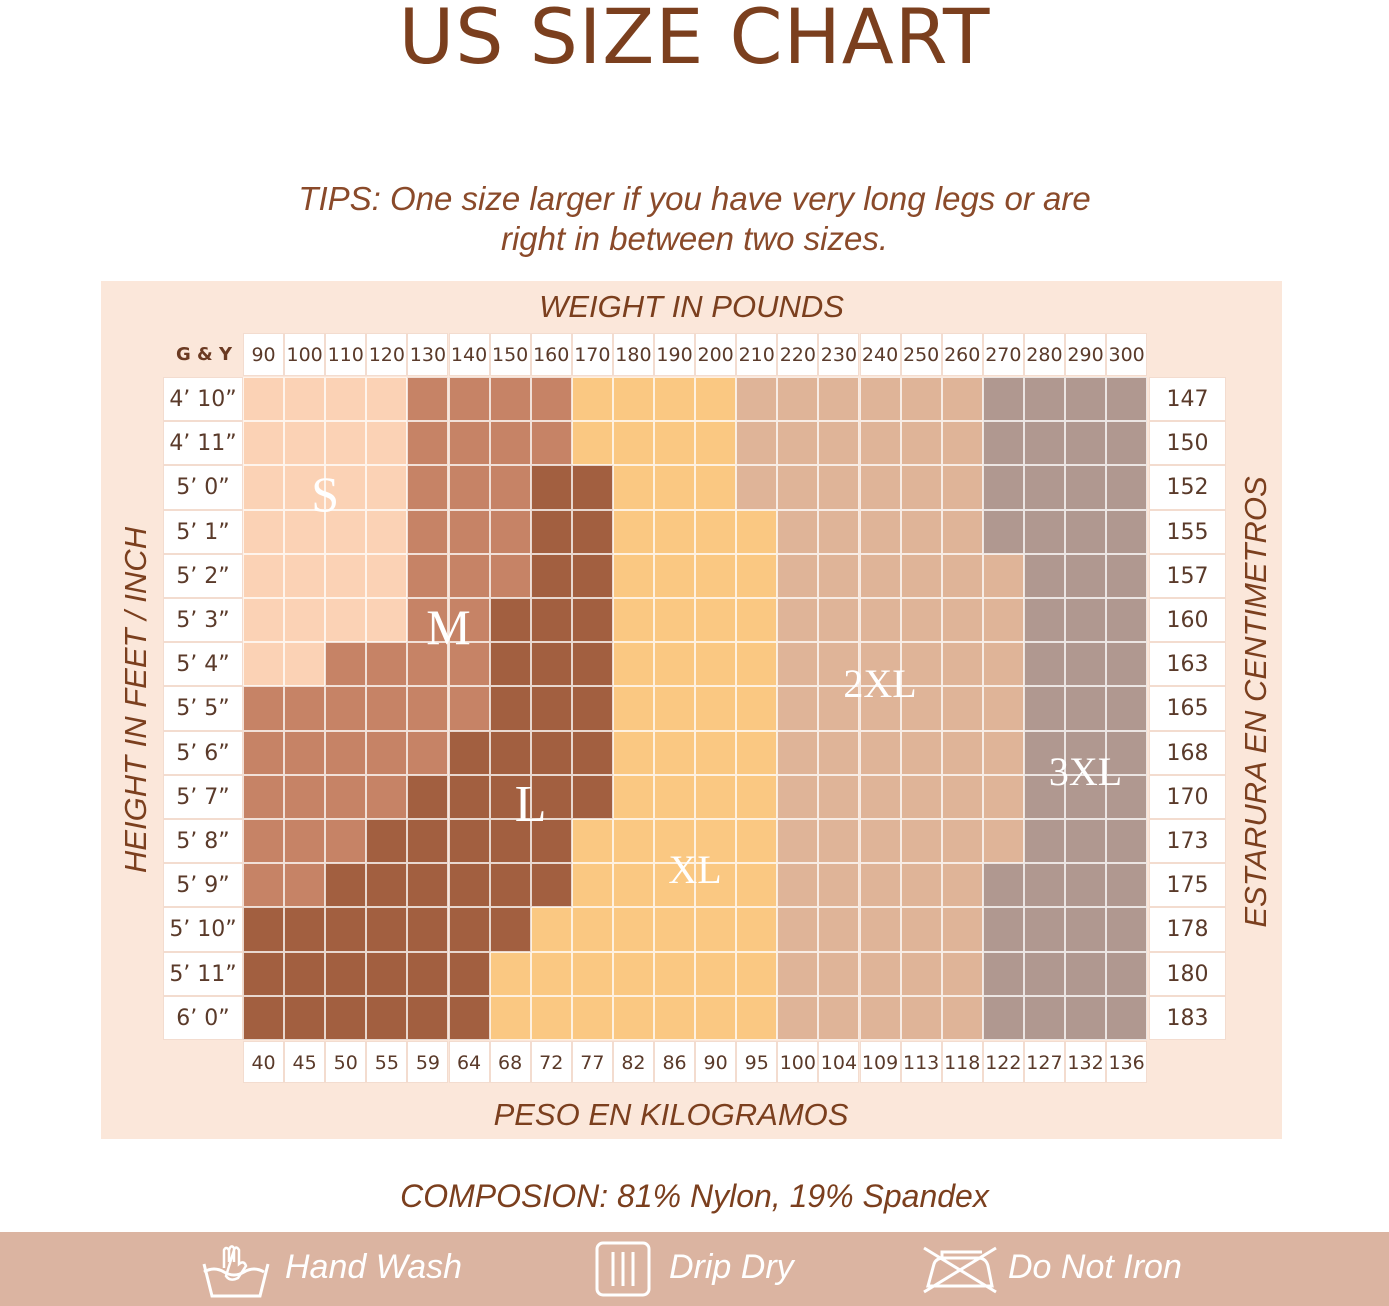 This screenshot has height=1306, width=1389. I want to click on care-label-hand-wash: Hand Wash, so click(374, 1267).